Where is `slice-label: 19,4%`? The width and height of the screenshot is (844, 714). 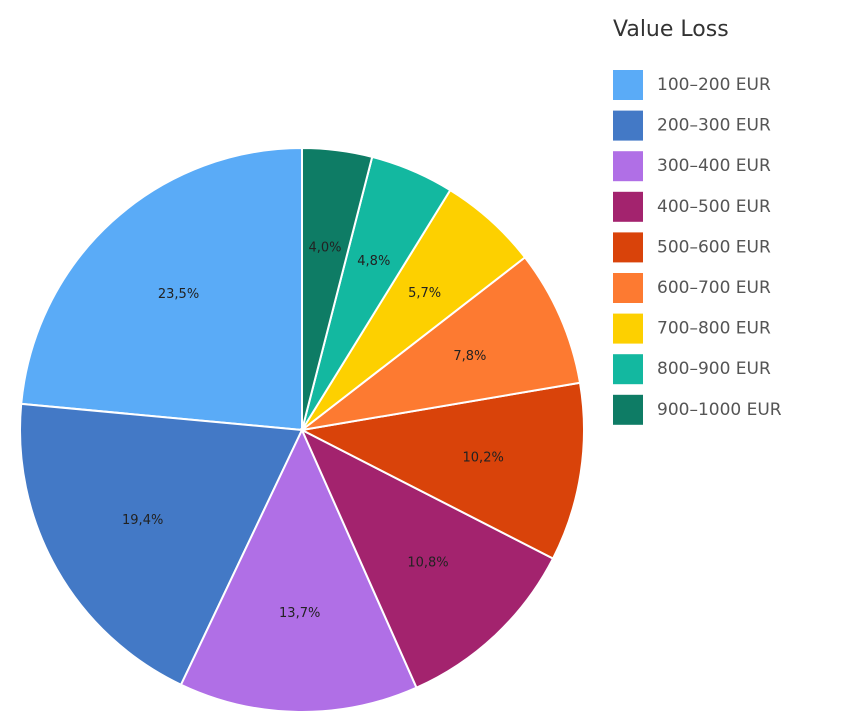
slice-label: 19,4% is located at coordinates (142, 520).